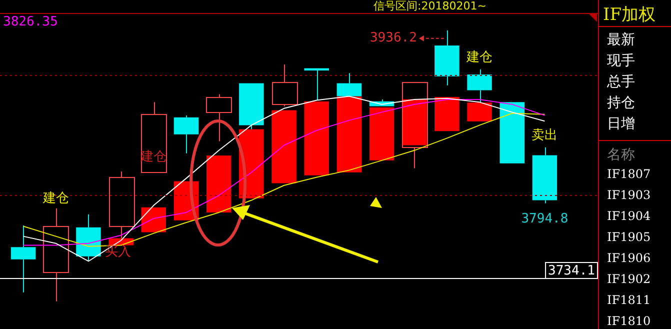  Describe the element at coordinates (30, 22) in the screenshot. I see `text: 3826.35` at that location.